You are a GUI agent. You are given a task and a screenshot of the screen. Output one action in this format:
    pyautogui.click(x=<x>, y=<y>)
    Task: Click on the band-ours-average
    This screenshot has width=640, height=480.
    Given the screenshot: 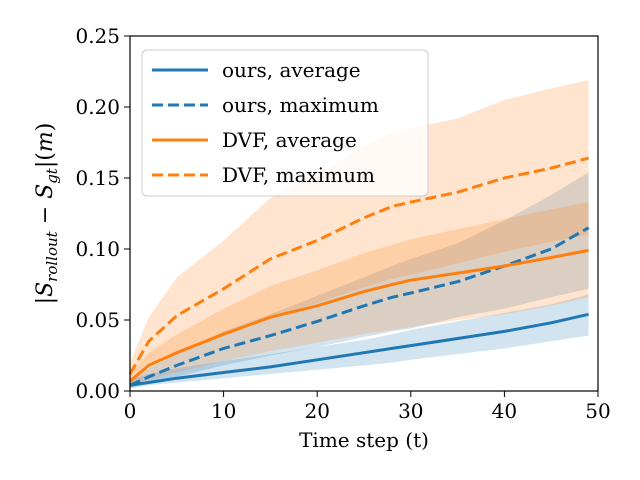 What is the action you would take?
    pyautogui.click(x=359, y=341)
    